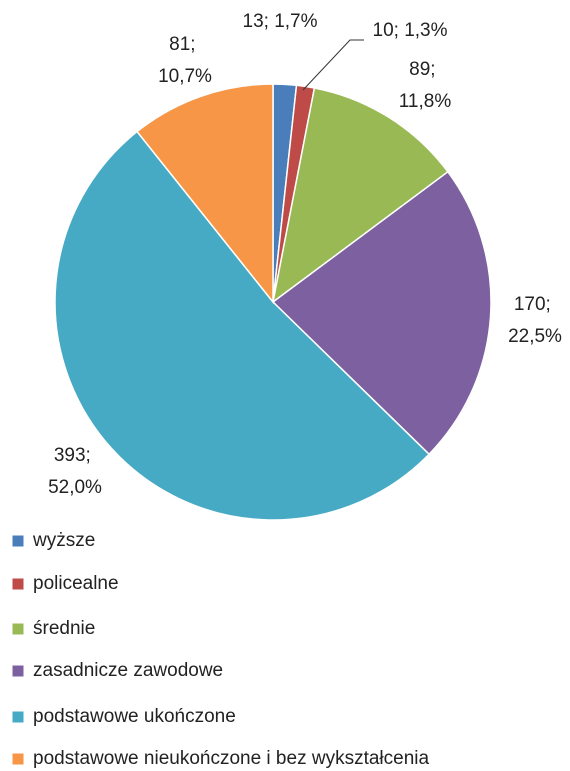 The height and width of the screenshot is (771, 570). I want to click on data-label-line: 81;, so click(185, 44).